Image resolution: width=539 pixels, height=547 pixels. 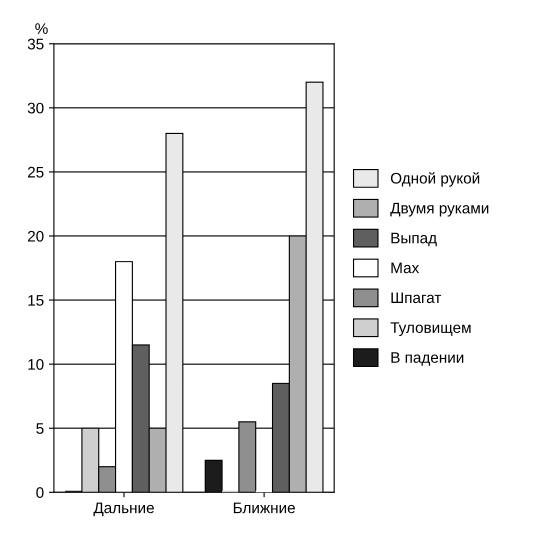 What do you see at coordinates (416, 298) in the screenshot?
I see `legend-label: Шпагат` at bounding box center [416, 298].